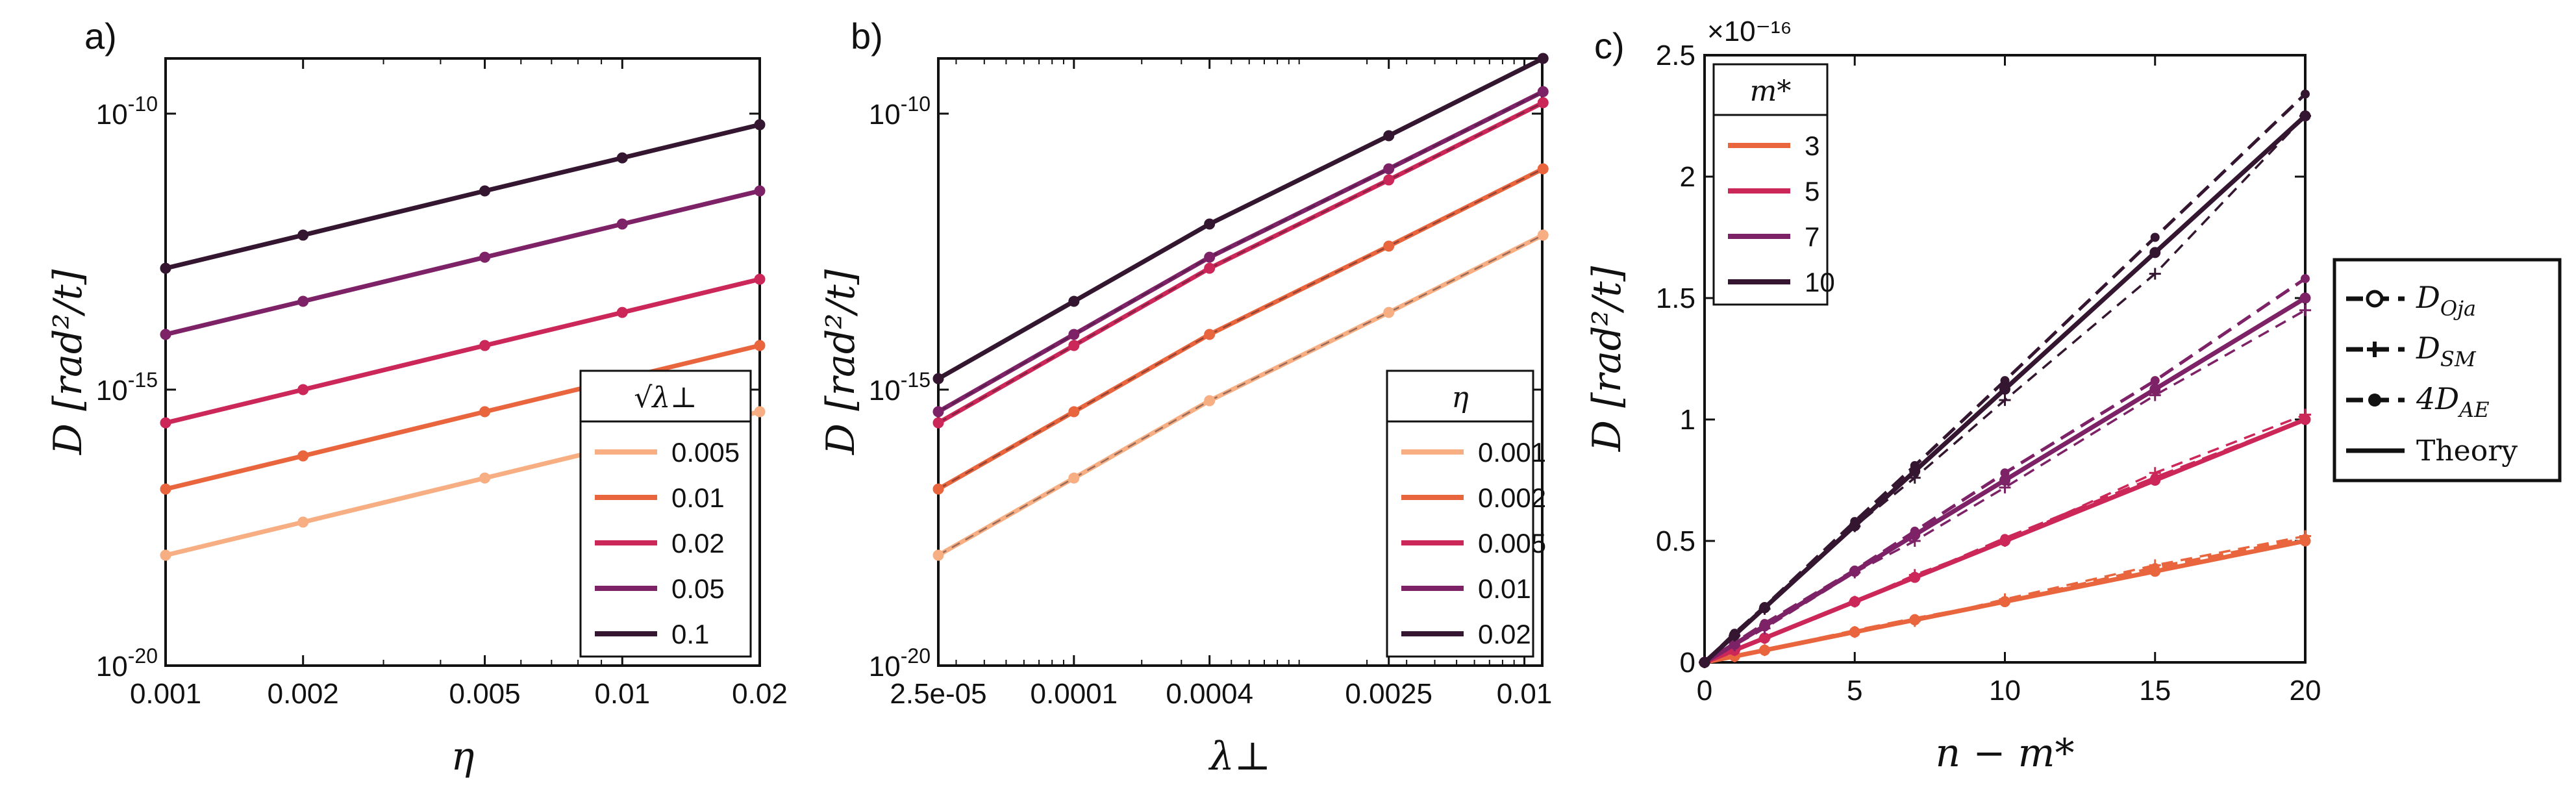  Describe the element at coordinates (2005, 753) in the screenshot. I see `x-axis-label: n − m*` at that location.